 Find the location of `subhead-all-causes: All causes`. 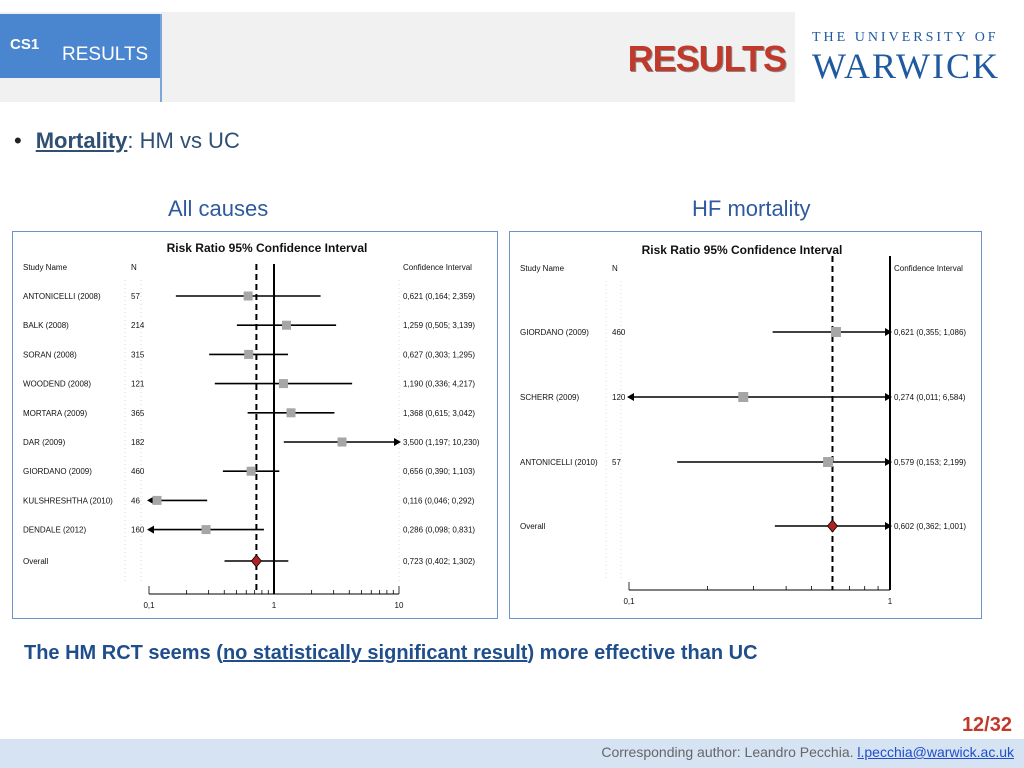

subhead-all-causes: All causes is located at coordinates (218, 208).